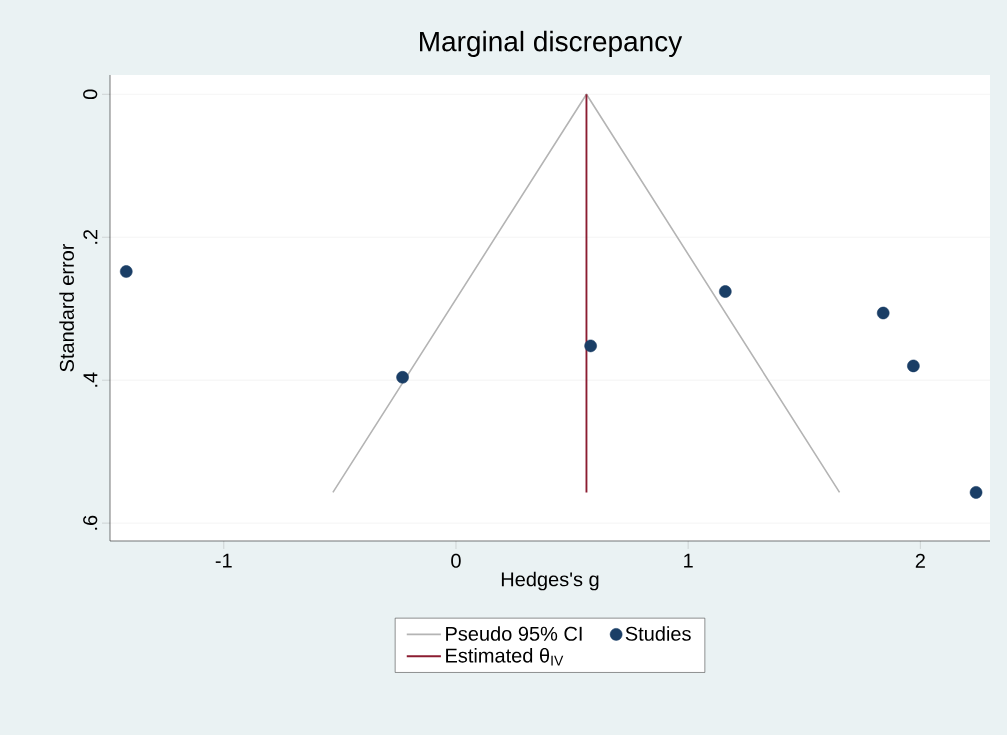 Image resolution: width=1007 pixels, height=735 pixels. I want to click on y-tick-label: .4, so click(90, 379).